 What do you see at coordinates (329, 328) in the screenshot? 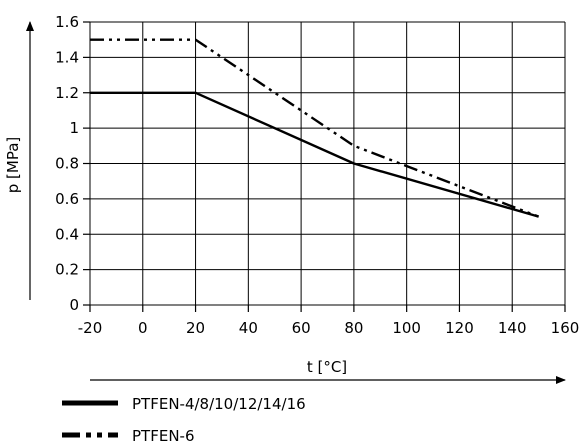
I see `x-tick-labels: -20 0 20 40 60 80 100 120 140 160` at bounding box center [329, 328].